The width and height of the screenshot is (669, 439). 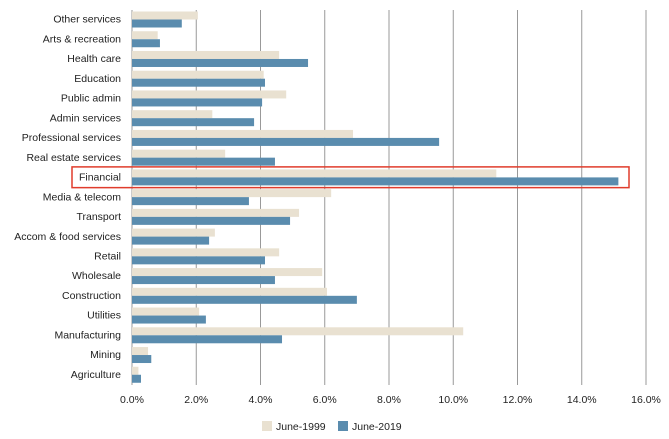 I want to click on y-tick-label: Admin services, so click(x=85, y=118).